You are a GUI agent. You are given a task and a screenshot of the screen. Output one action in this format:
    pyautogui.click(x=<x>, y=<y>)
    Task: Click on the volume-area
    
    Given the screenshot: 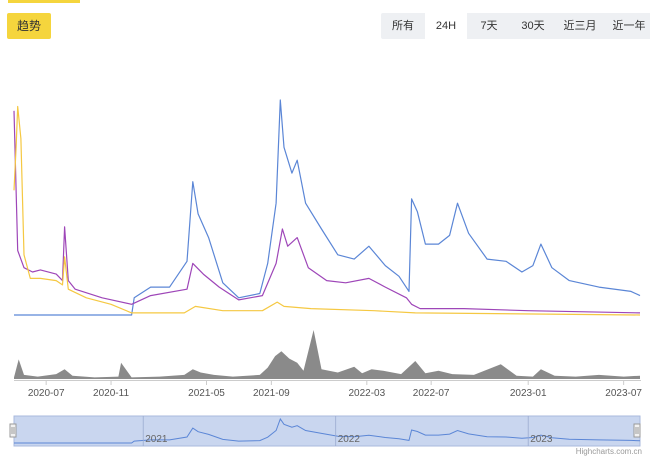 What is the action you would take?
    pyautogui.click(x=327, y=354)
    